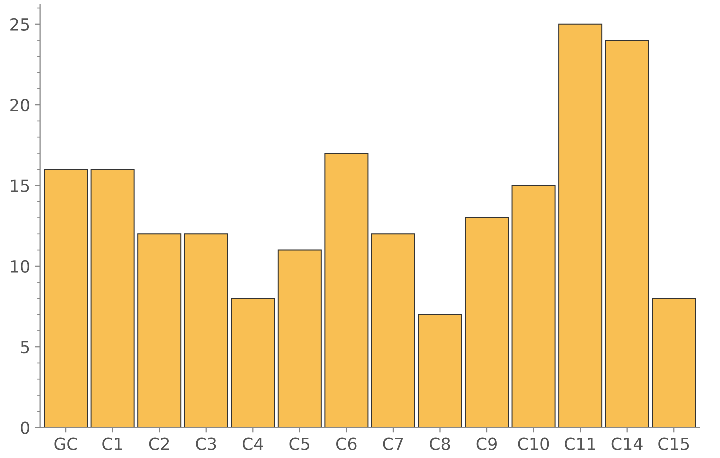  Describe the element at coordinates (253, 444) in the screenshot. I see `x-tick-label: C4` at that location.